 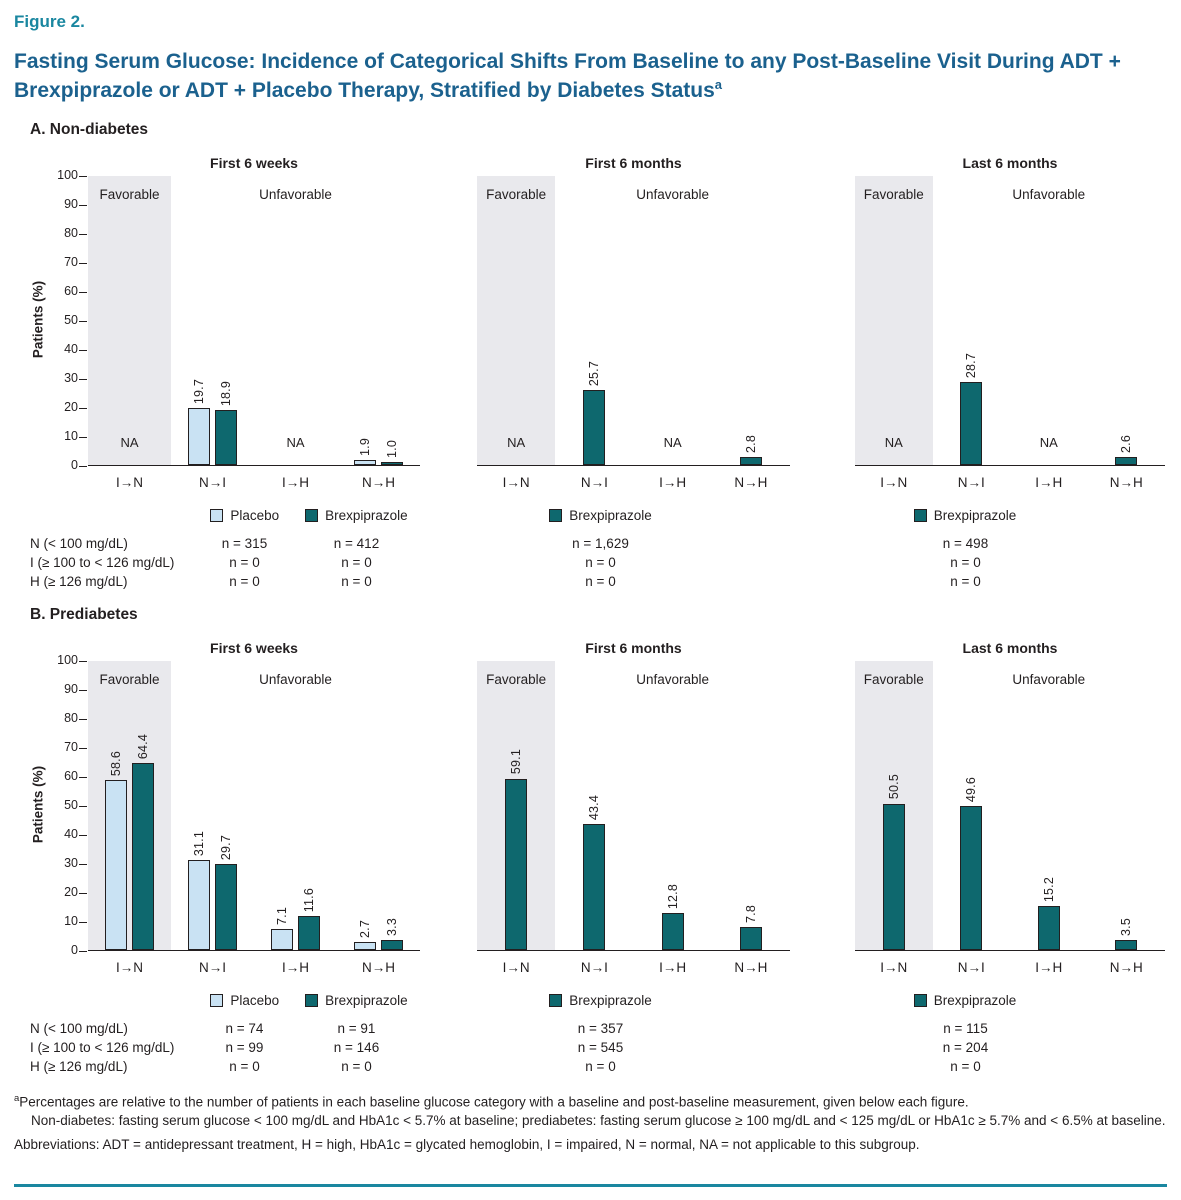 What do you see at coordinates (17, 1098) in the screenshot?
I see `footnote-superscript: a` at bounding box center [17, 1098].